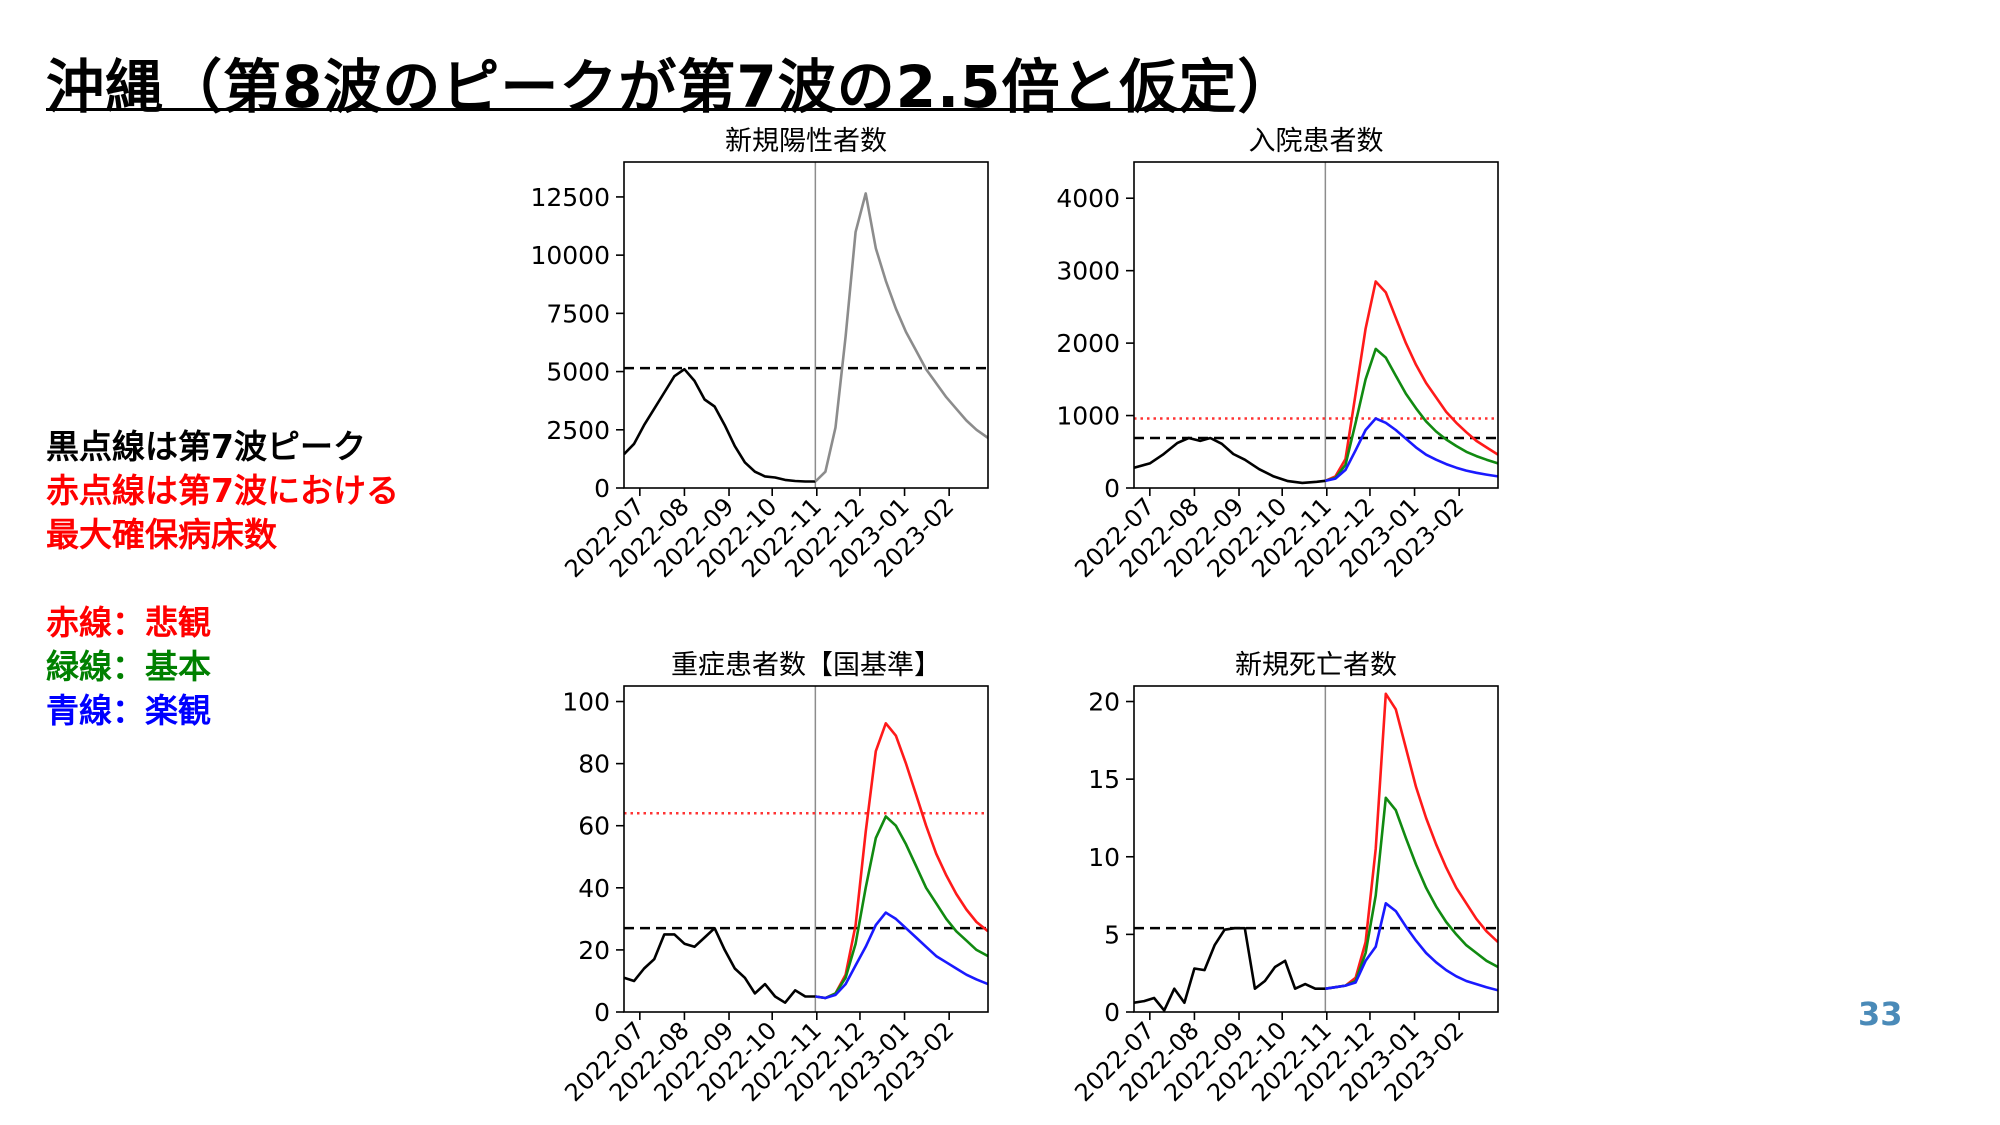  I want to click on note-red-dotted: 赤点線は第7波における, so click(222, 490).